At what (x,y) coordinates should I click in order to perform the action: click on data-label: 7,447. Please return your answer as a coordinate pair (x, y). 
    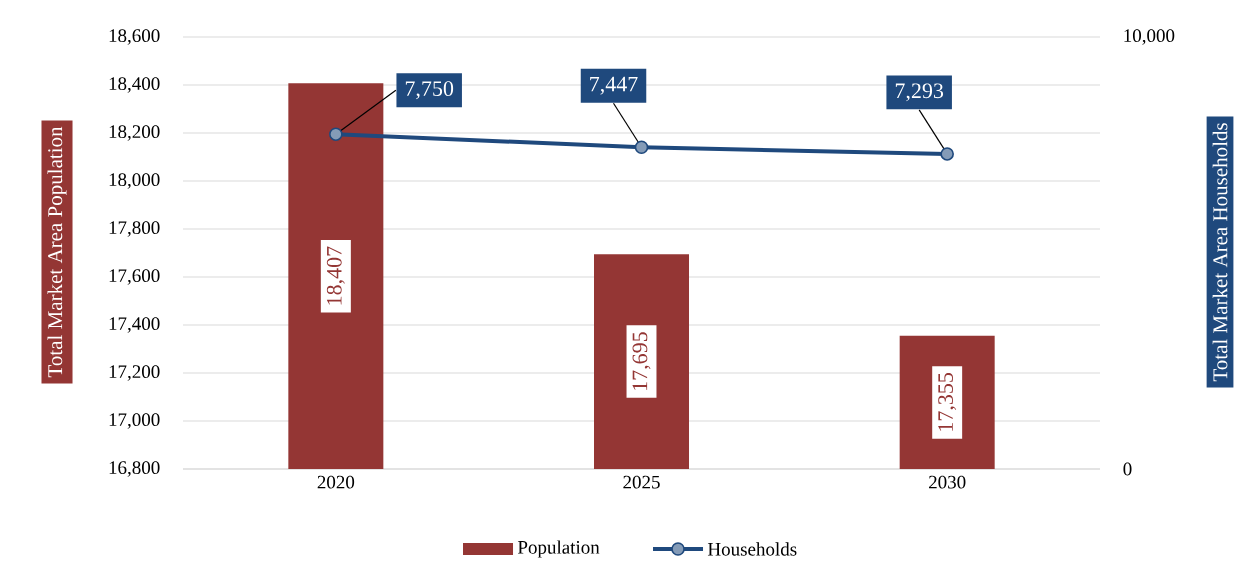
    Looking at the image, I should click on (614, 85).